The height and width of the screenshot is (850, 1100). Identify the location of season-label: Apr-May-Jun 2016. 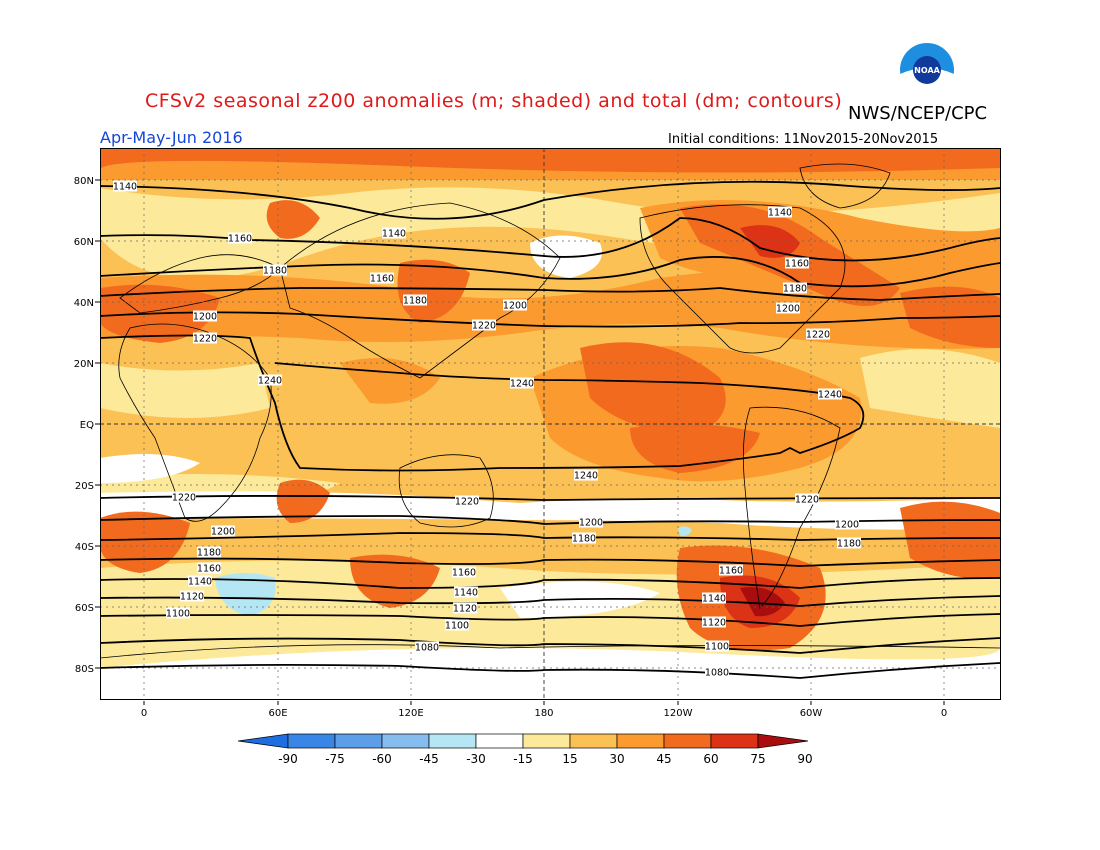
(171, 137).